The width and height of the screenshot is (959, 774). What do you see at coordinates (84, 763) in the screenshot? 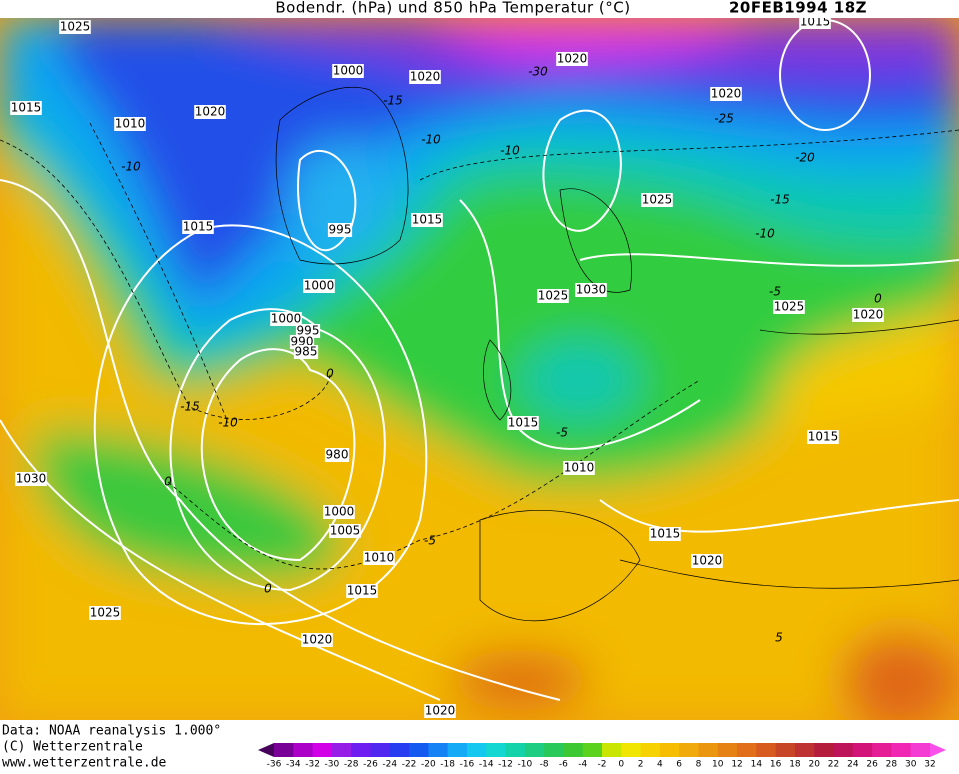
I see `footer-url: www.wetterzentrale.de` at bounding box center [84, 763].